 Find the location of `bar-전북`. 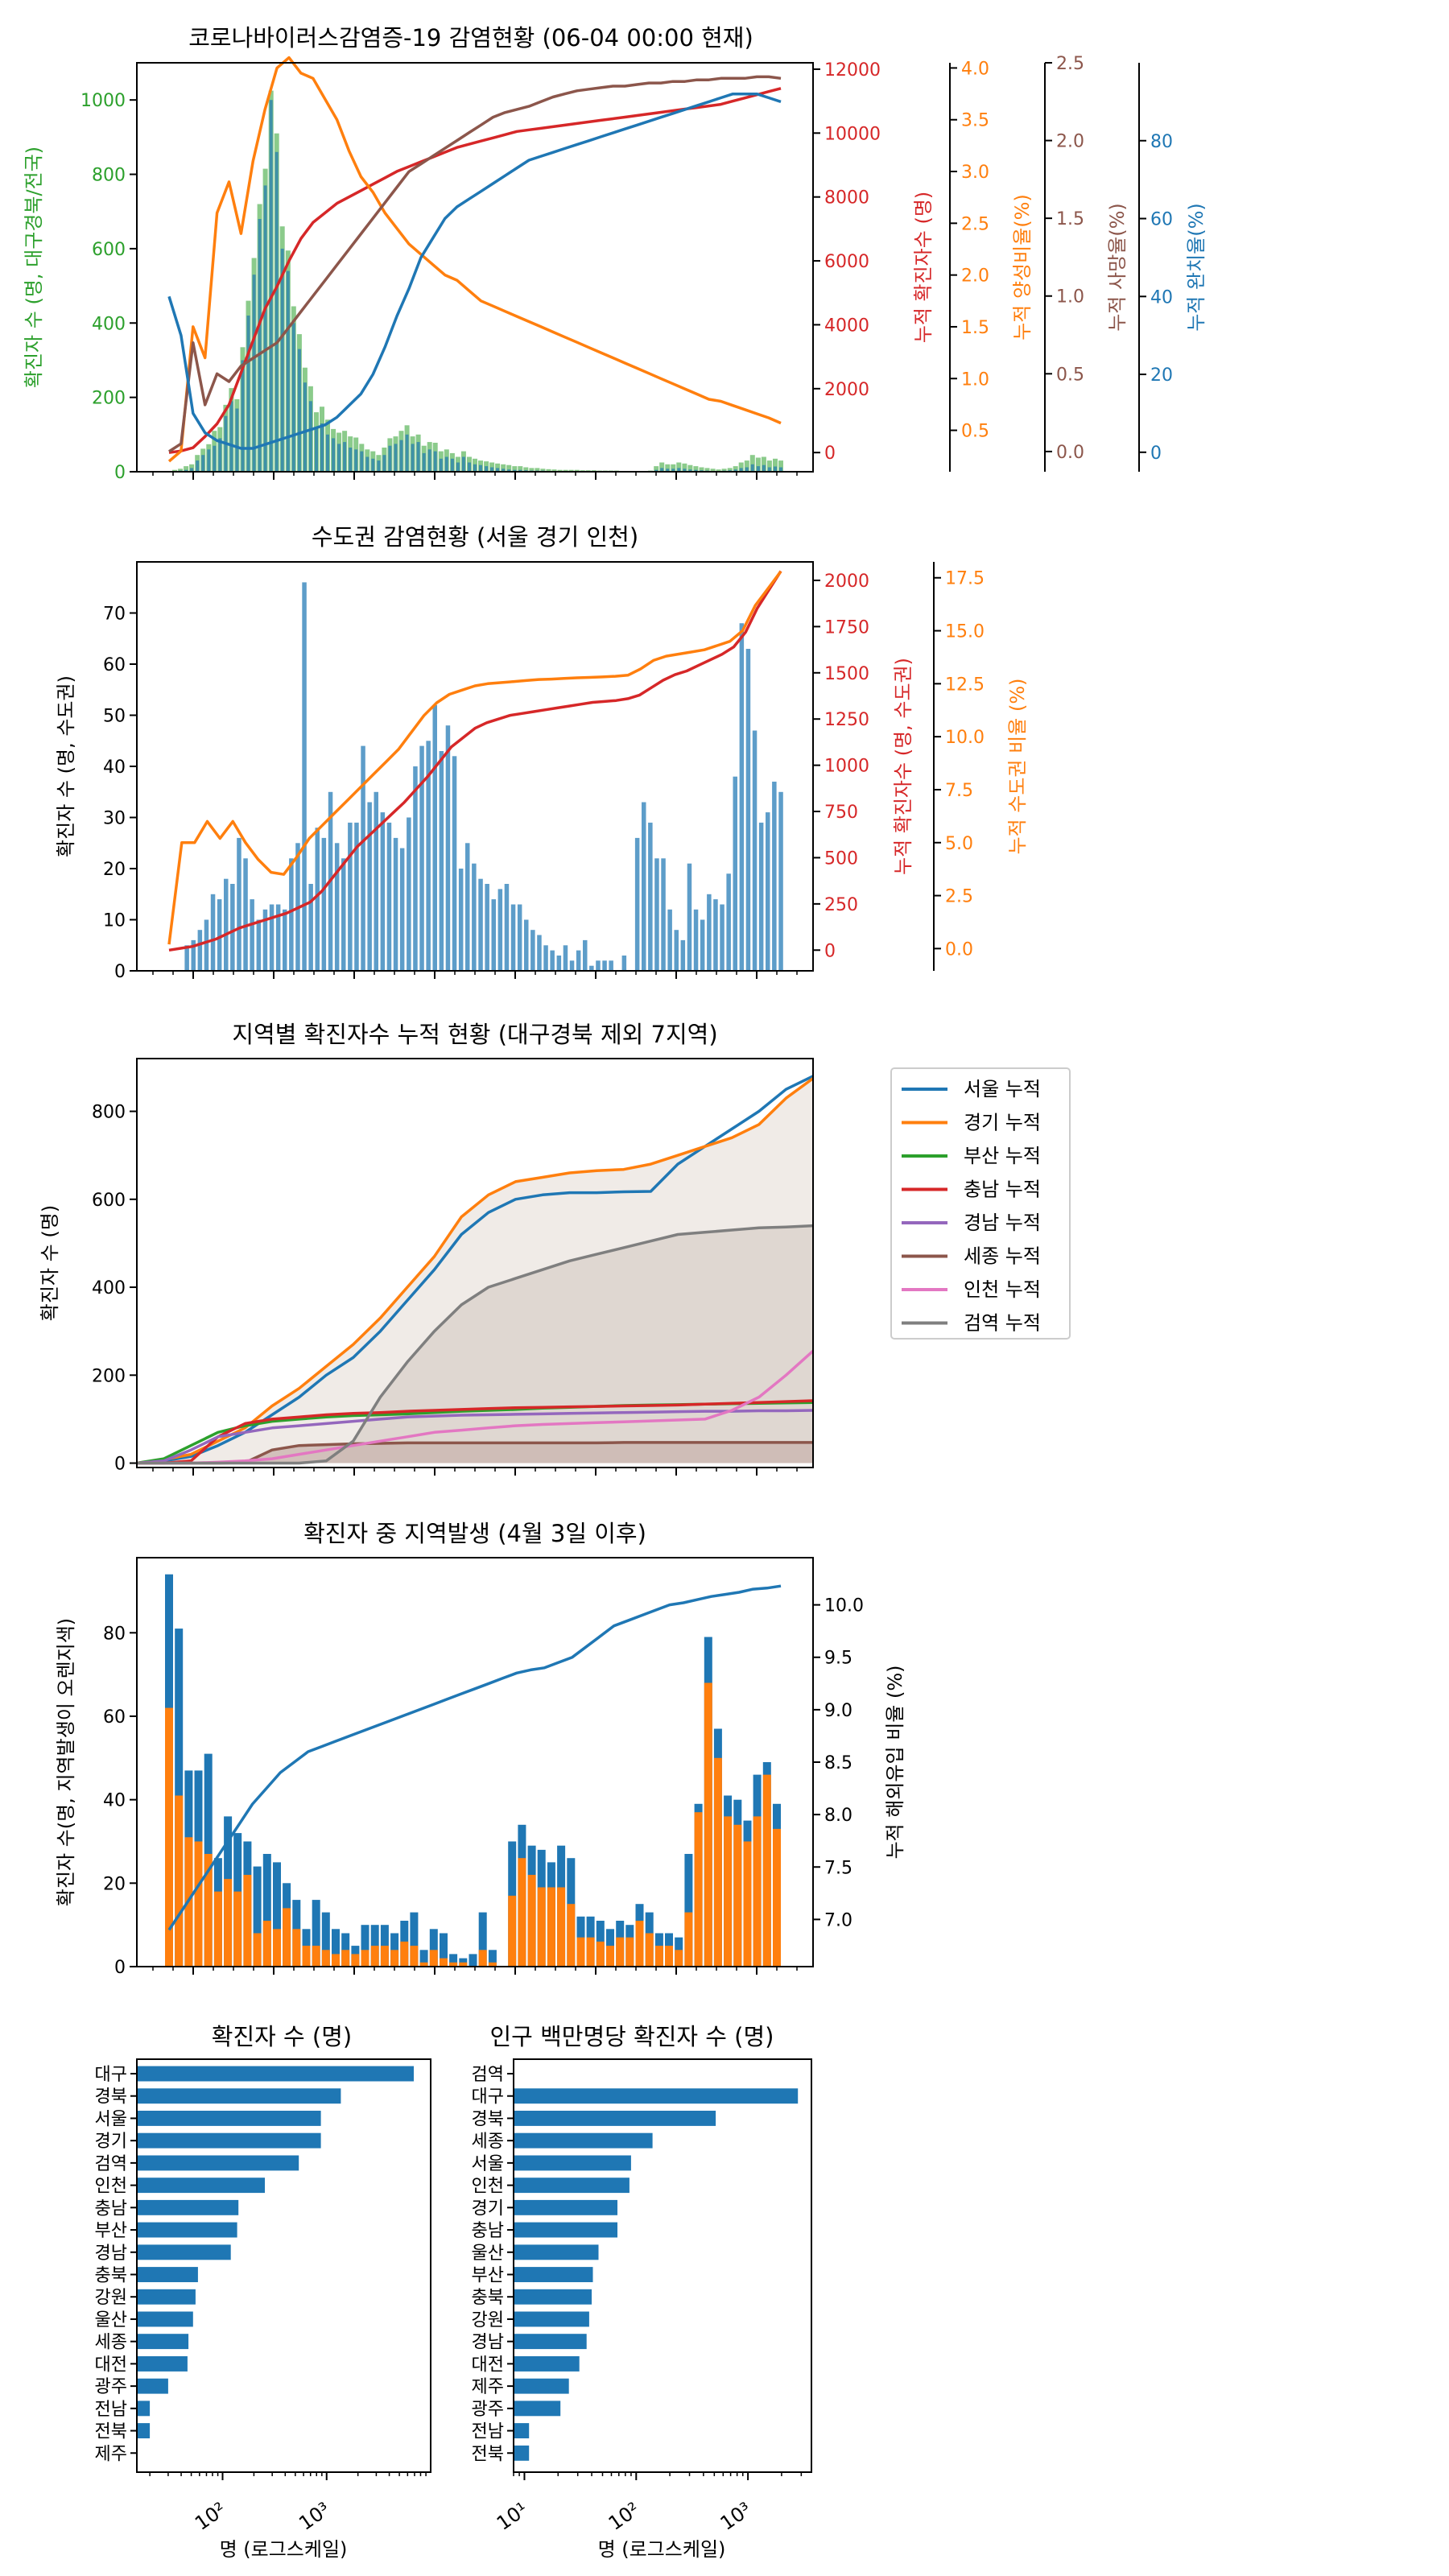

bar-전북 is located at coordinates (522, 2453).